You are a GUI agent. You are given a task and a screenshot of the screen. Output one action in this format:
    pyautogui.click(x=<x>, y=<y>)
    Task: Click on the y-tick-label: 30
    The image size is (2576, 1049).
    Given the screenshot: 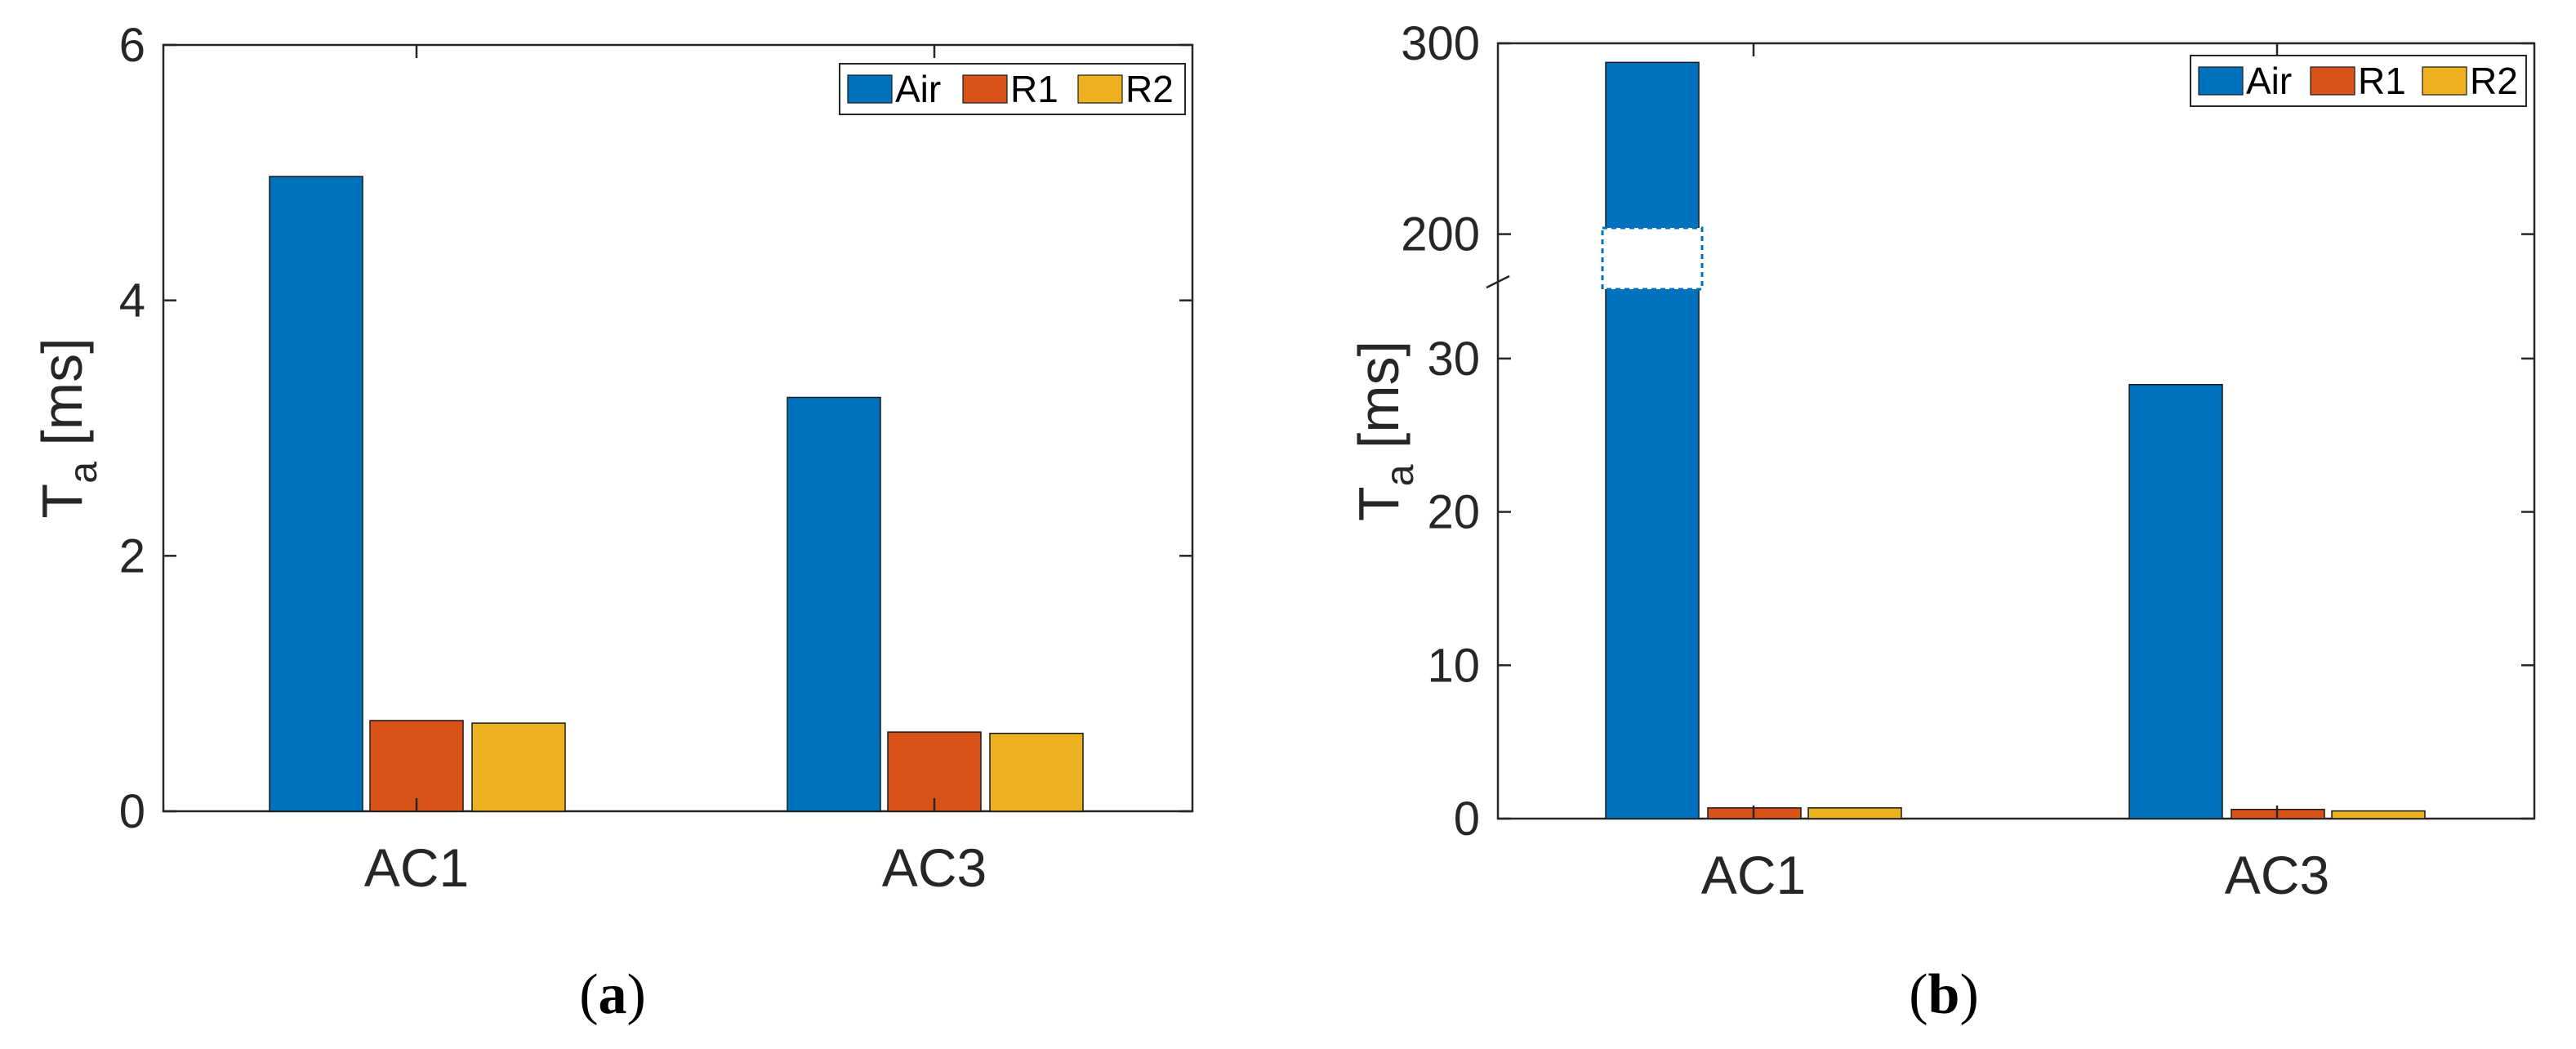 What is the action you would take?
    pyautogui.click(x=1453, y=359)
    